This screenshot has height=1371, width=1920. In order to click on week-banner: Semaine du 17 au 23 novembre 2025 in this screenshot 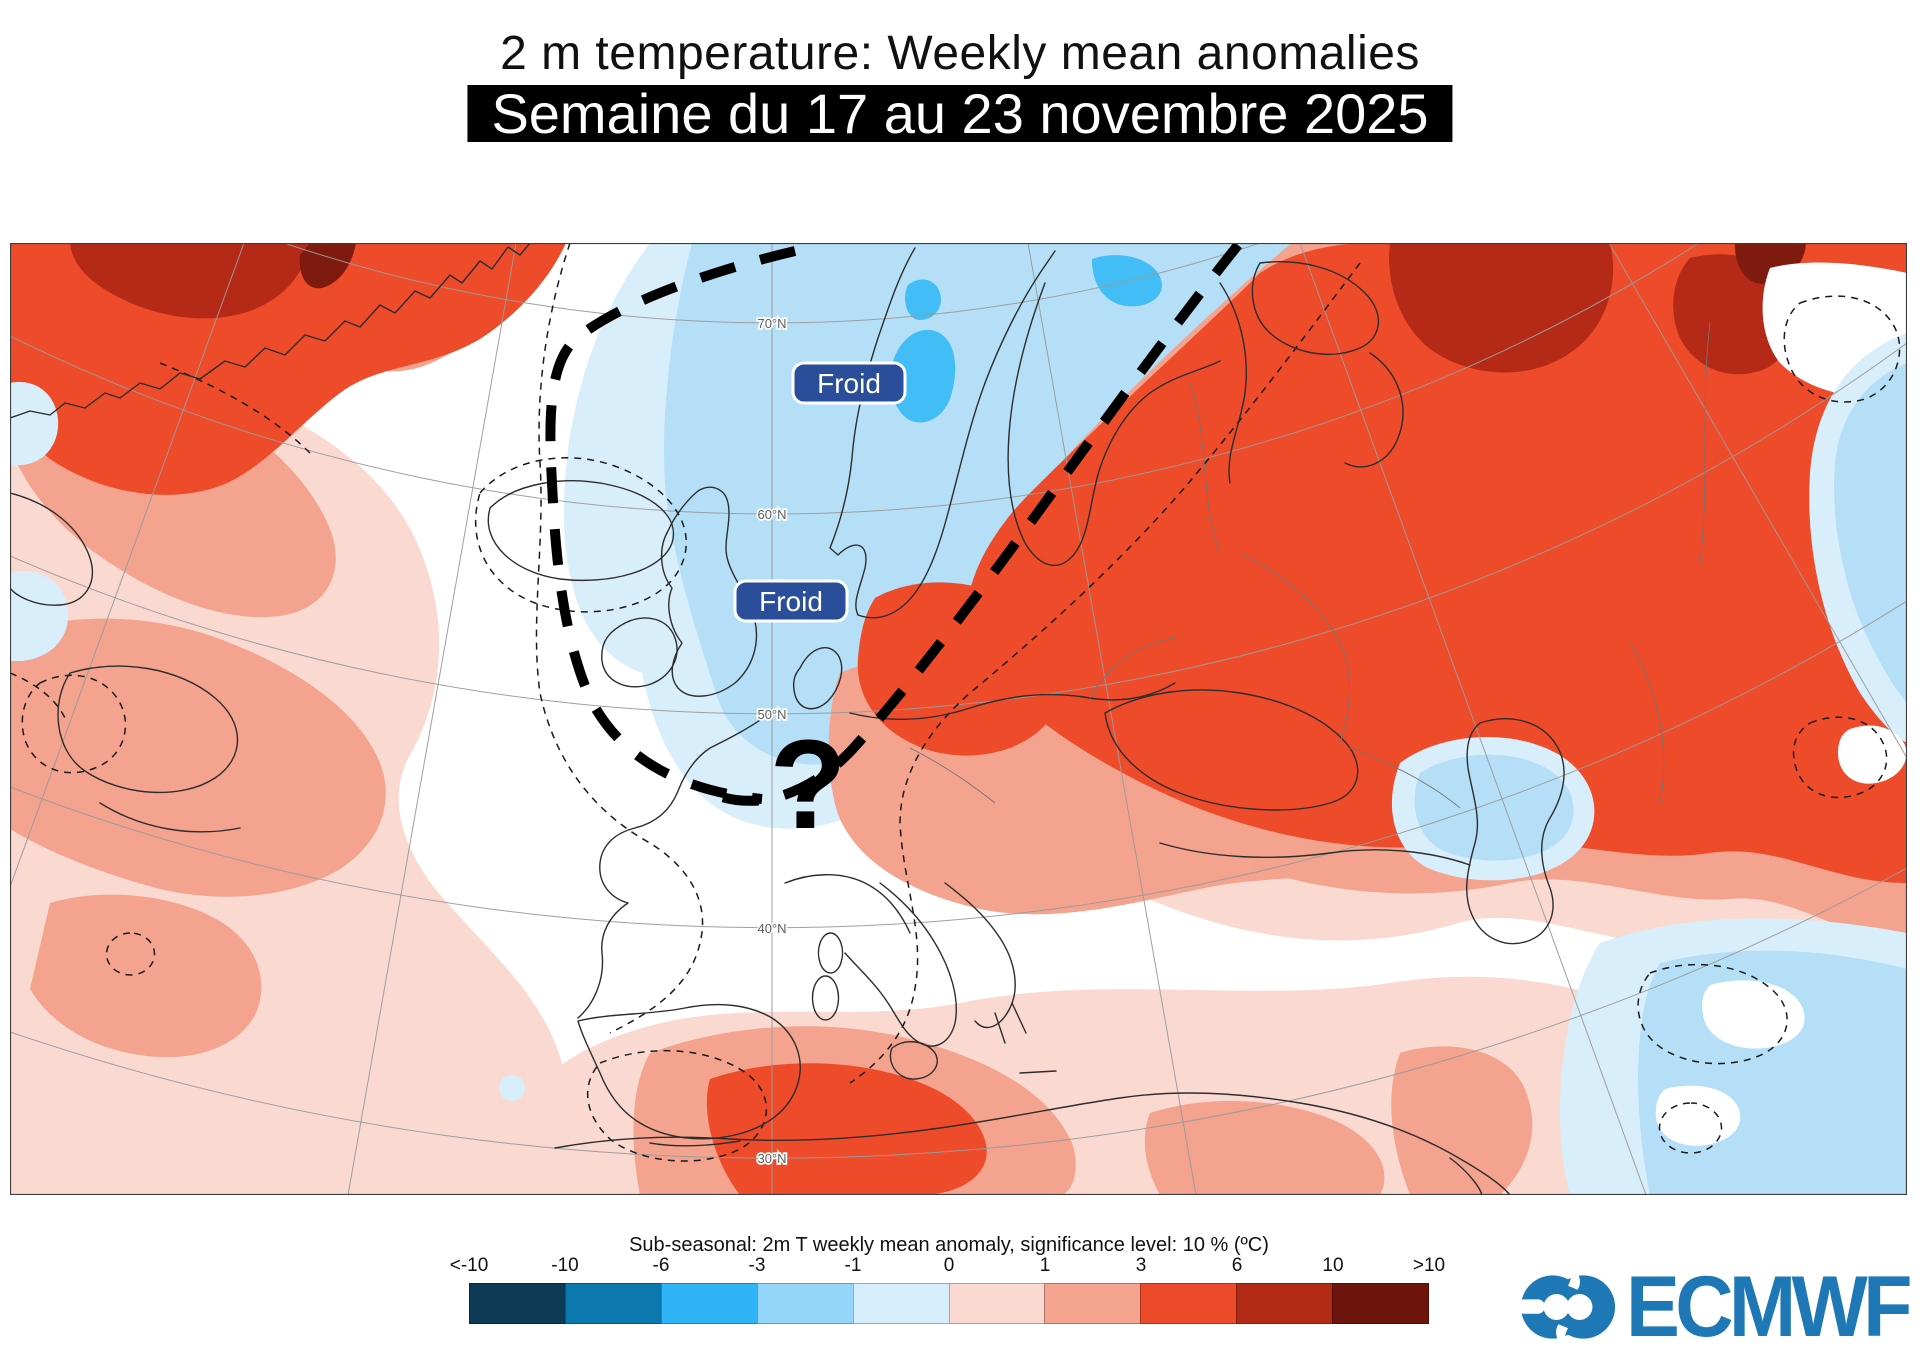, I will do `click(960, 113)`.